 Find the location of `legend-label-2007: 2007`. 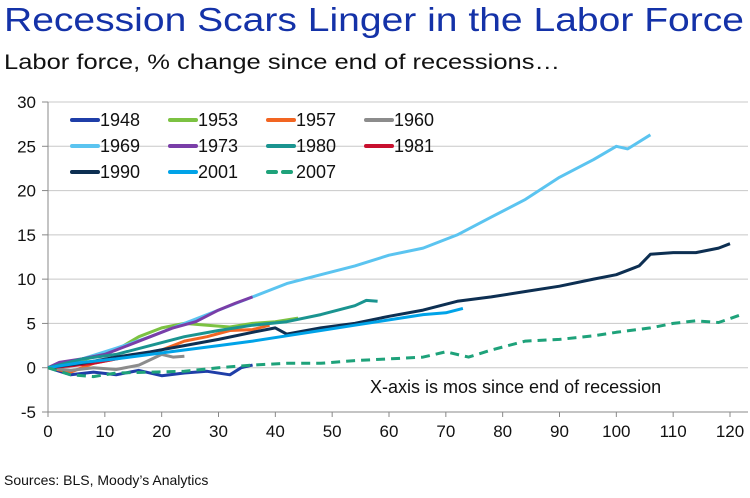

legend-label-2007: 2007 is located at coordinates (316, 172).